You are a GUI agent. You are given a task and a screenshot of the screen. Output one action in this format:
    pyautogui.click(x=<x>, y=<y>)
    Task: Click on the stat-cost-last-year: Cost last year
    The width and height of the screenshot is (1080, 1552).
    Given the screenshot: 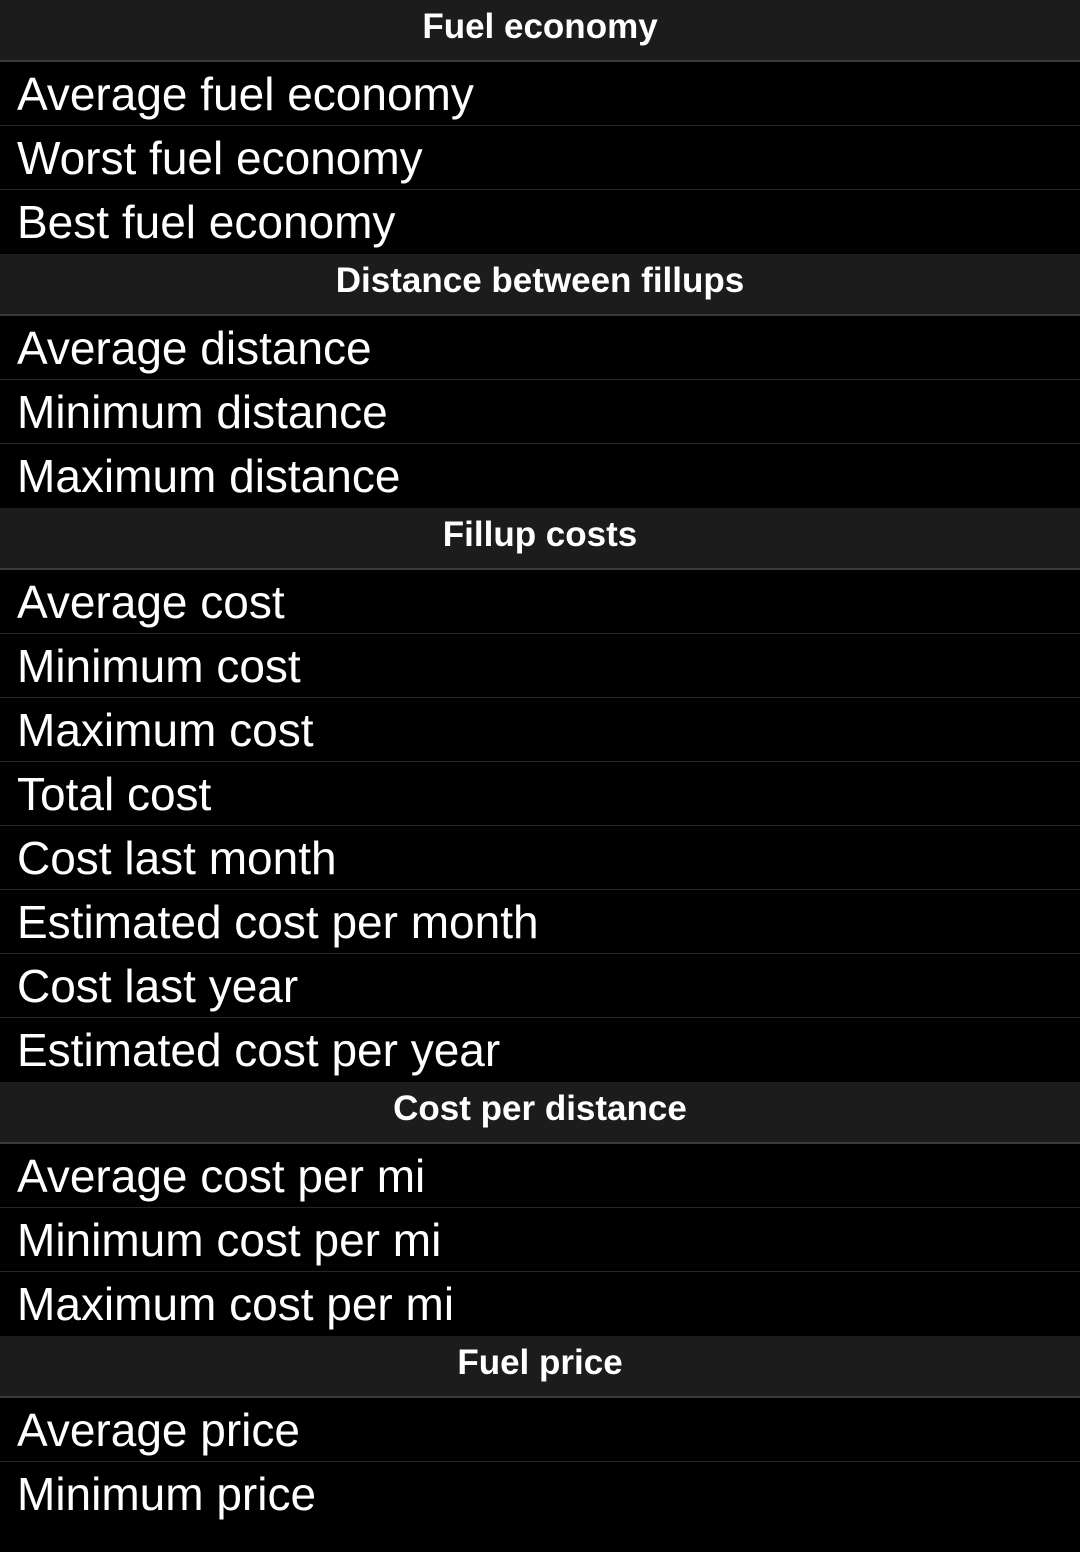 What is the action you would take?
    pyautogui.click(x=540, y=986)
    